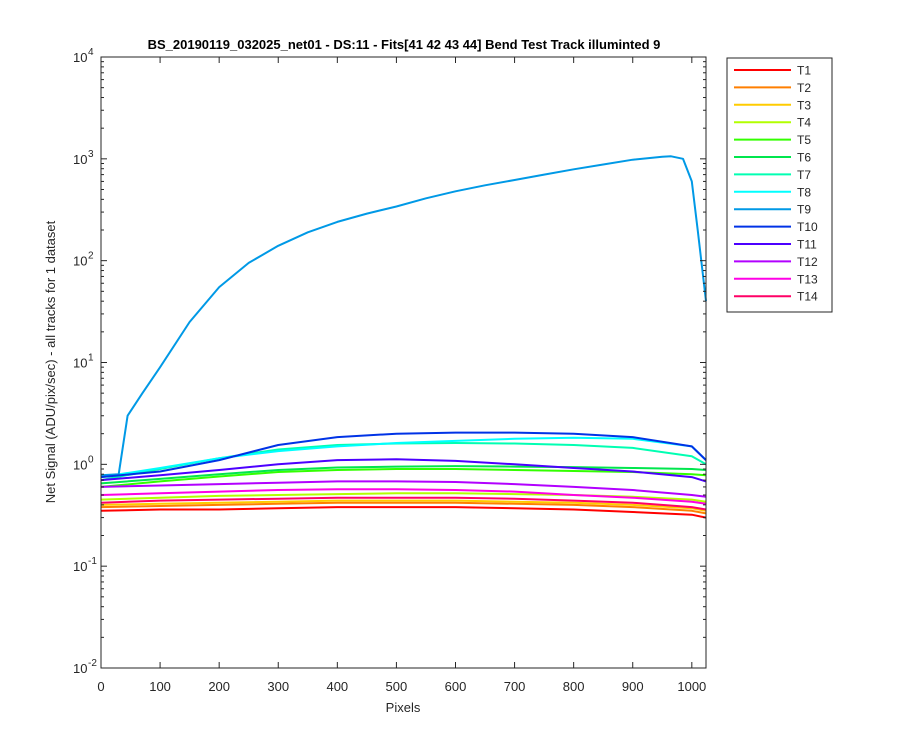  I want to click on legend-box, so click(779, 185).